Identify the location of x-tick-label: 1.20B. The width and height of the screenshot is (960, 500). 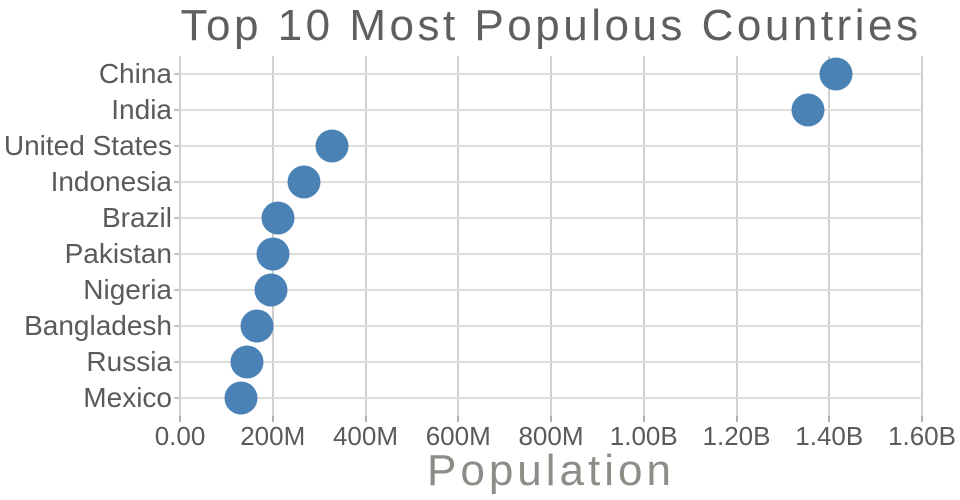
(736, 436).